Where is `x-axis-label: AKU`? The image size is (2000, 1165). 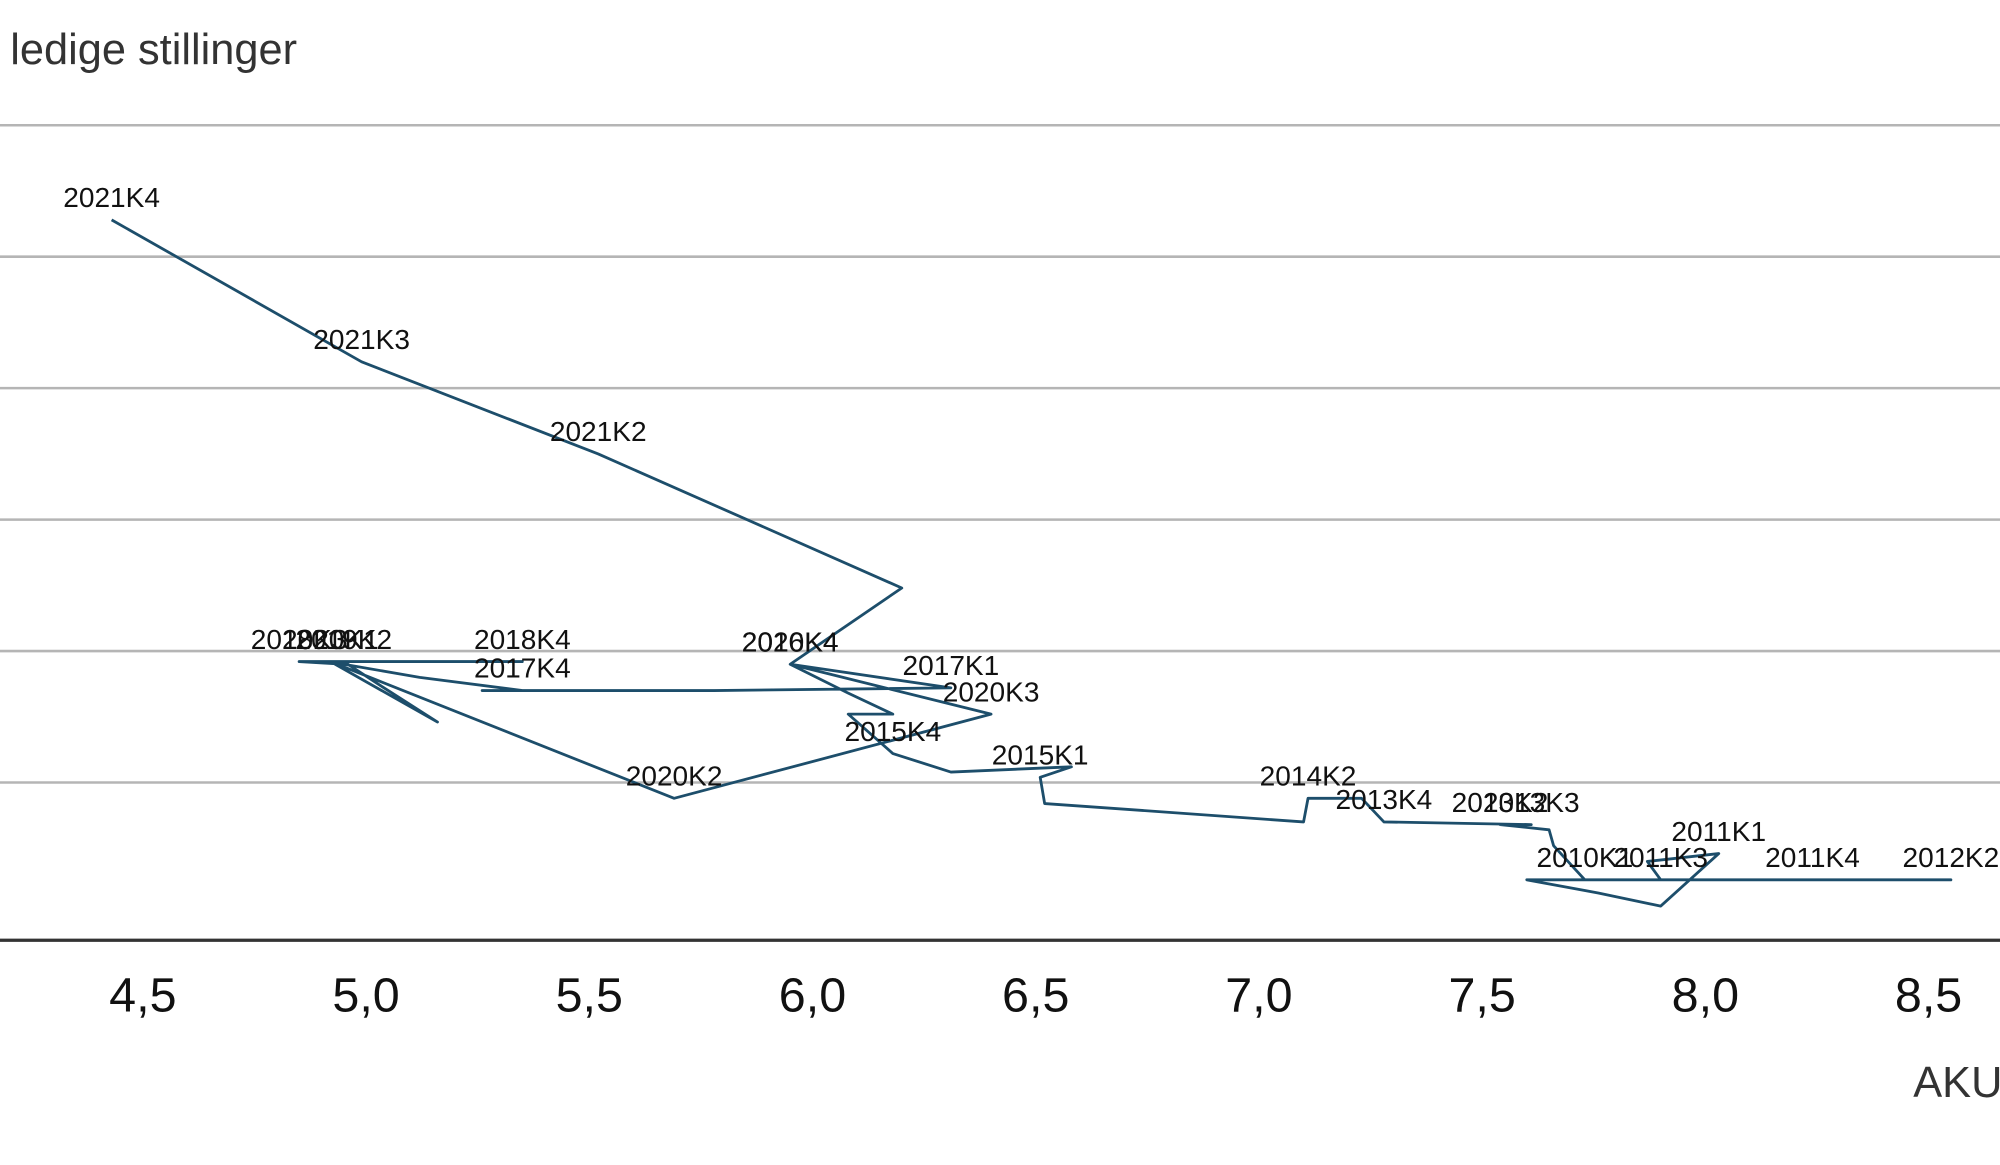 x-axis-label: AKU is located at coordinates (1956, 1083).